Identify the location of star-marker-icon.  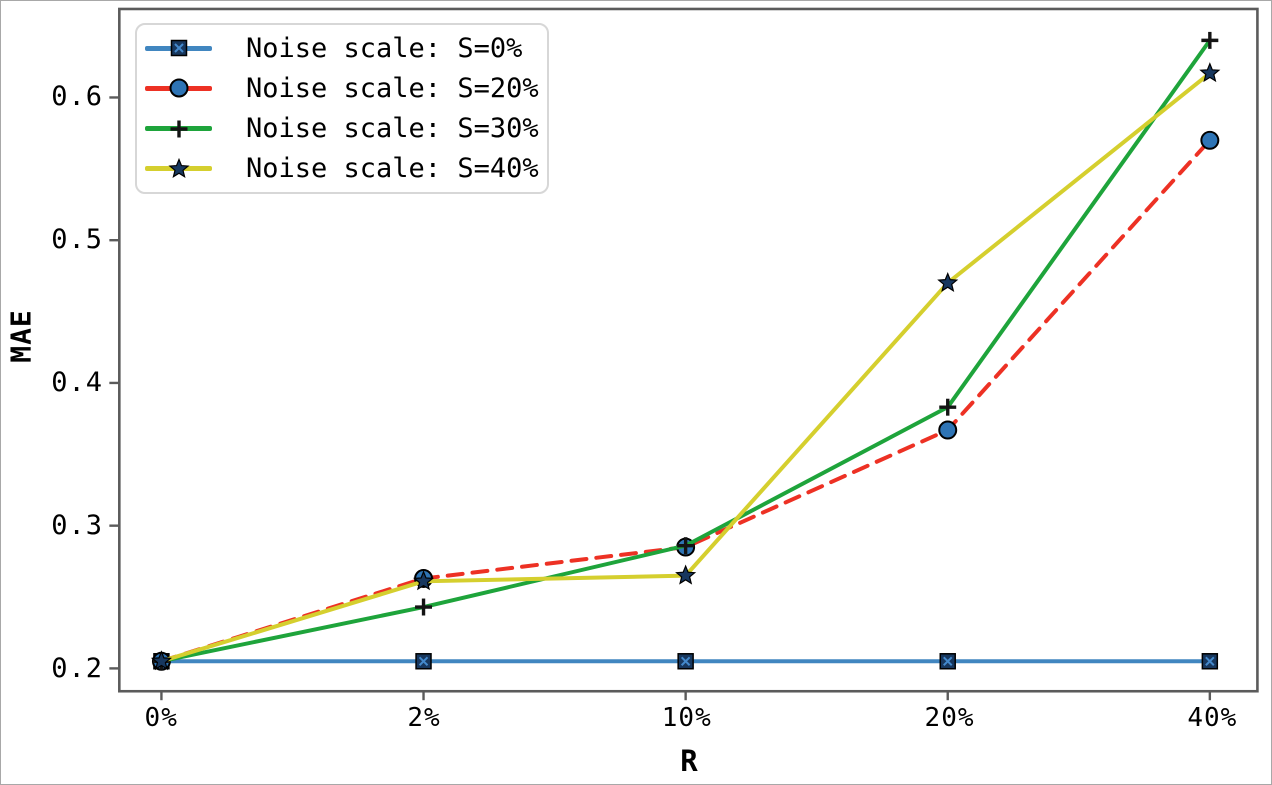
(179, 169).